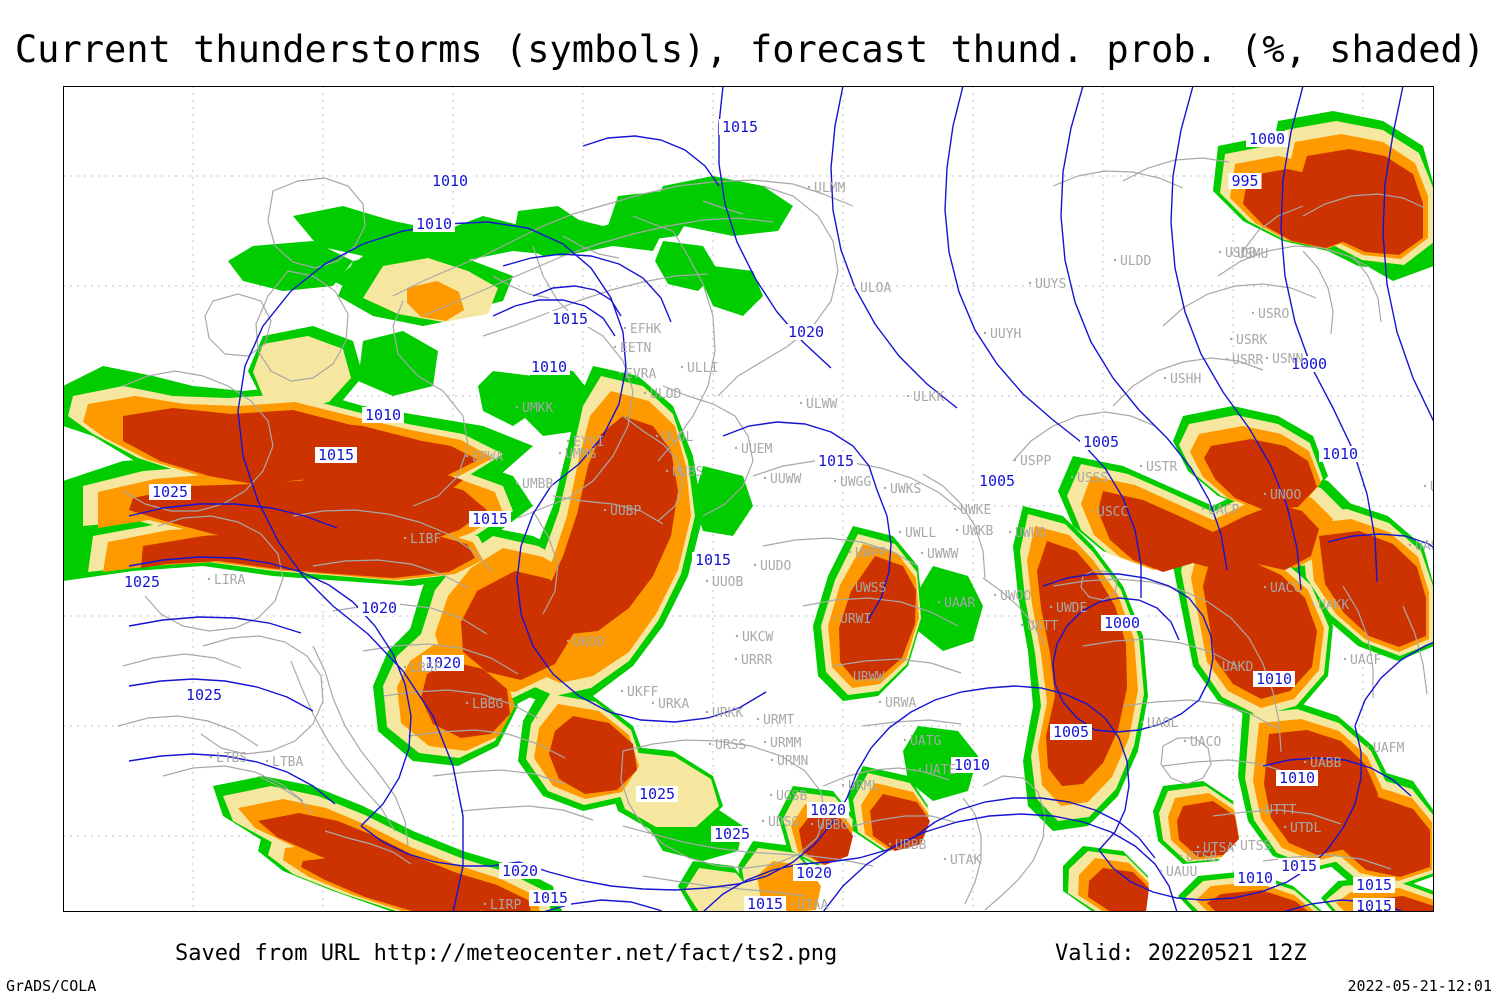 The height and width of the screenshot is (1000, 1500). I want to click on station-label: UMBB, so click(537, 484).